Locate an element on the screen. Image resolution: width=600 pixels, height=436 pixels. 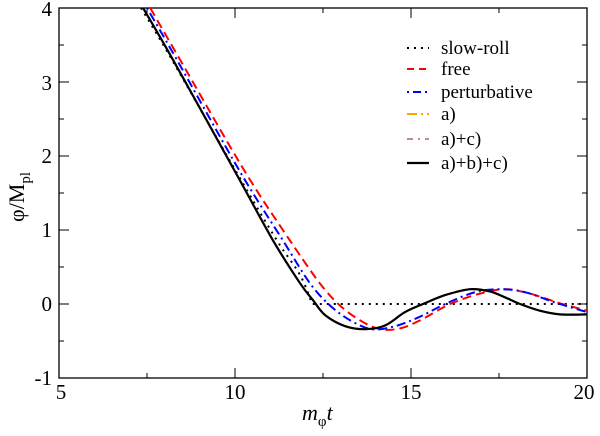
x-axis-label-sub: φ is located at coordinates (322, 422).